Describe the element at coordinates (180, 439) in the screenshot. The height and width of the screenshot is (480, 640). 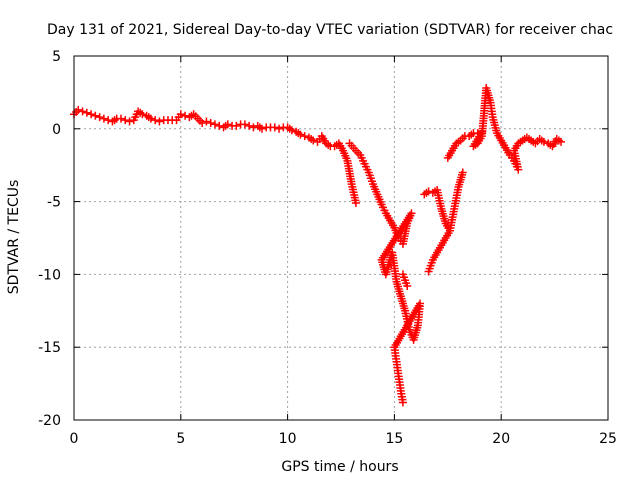
I see `x-tick-label: 5` at that location.